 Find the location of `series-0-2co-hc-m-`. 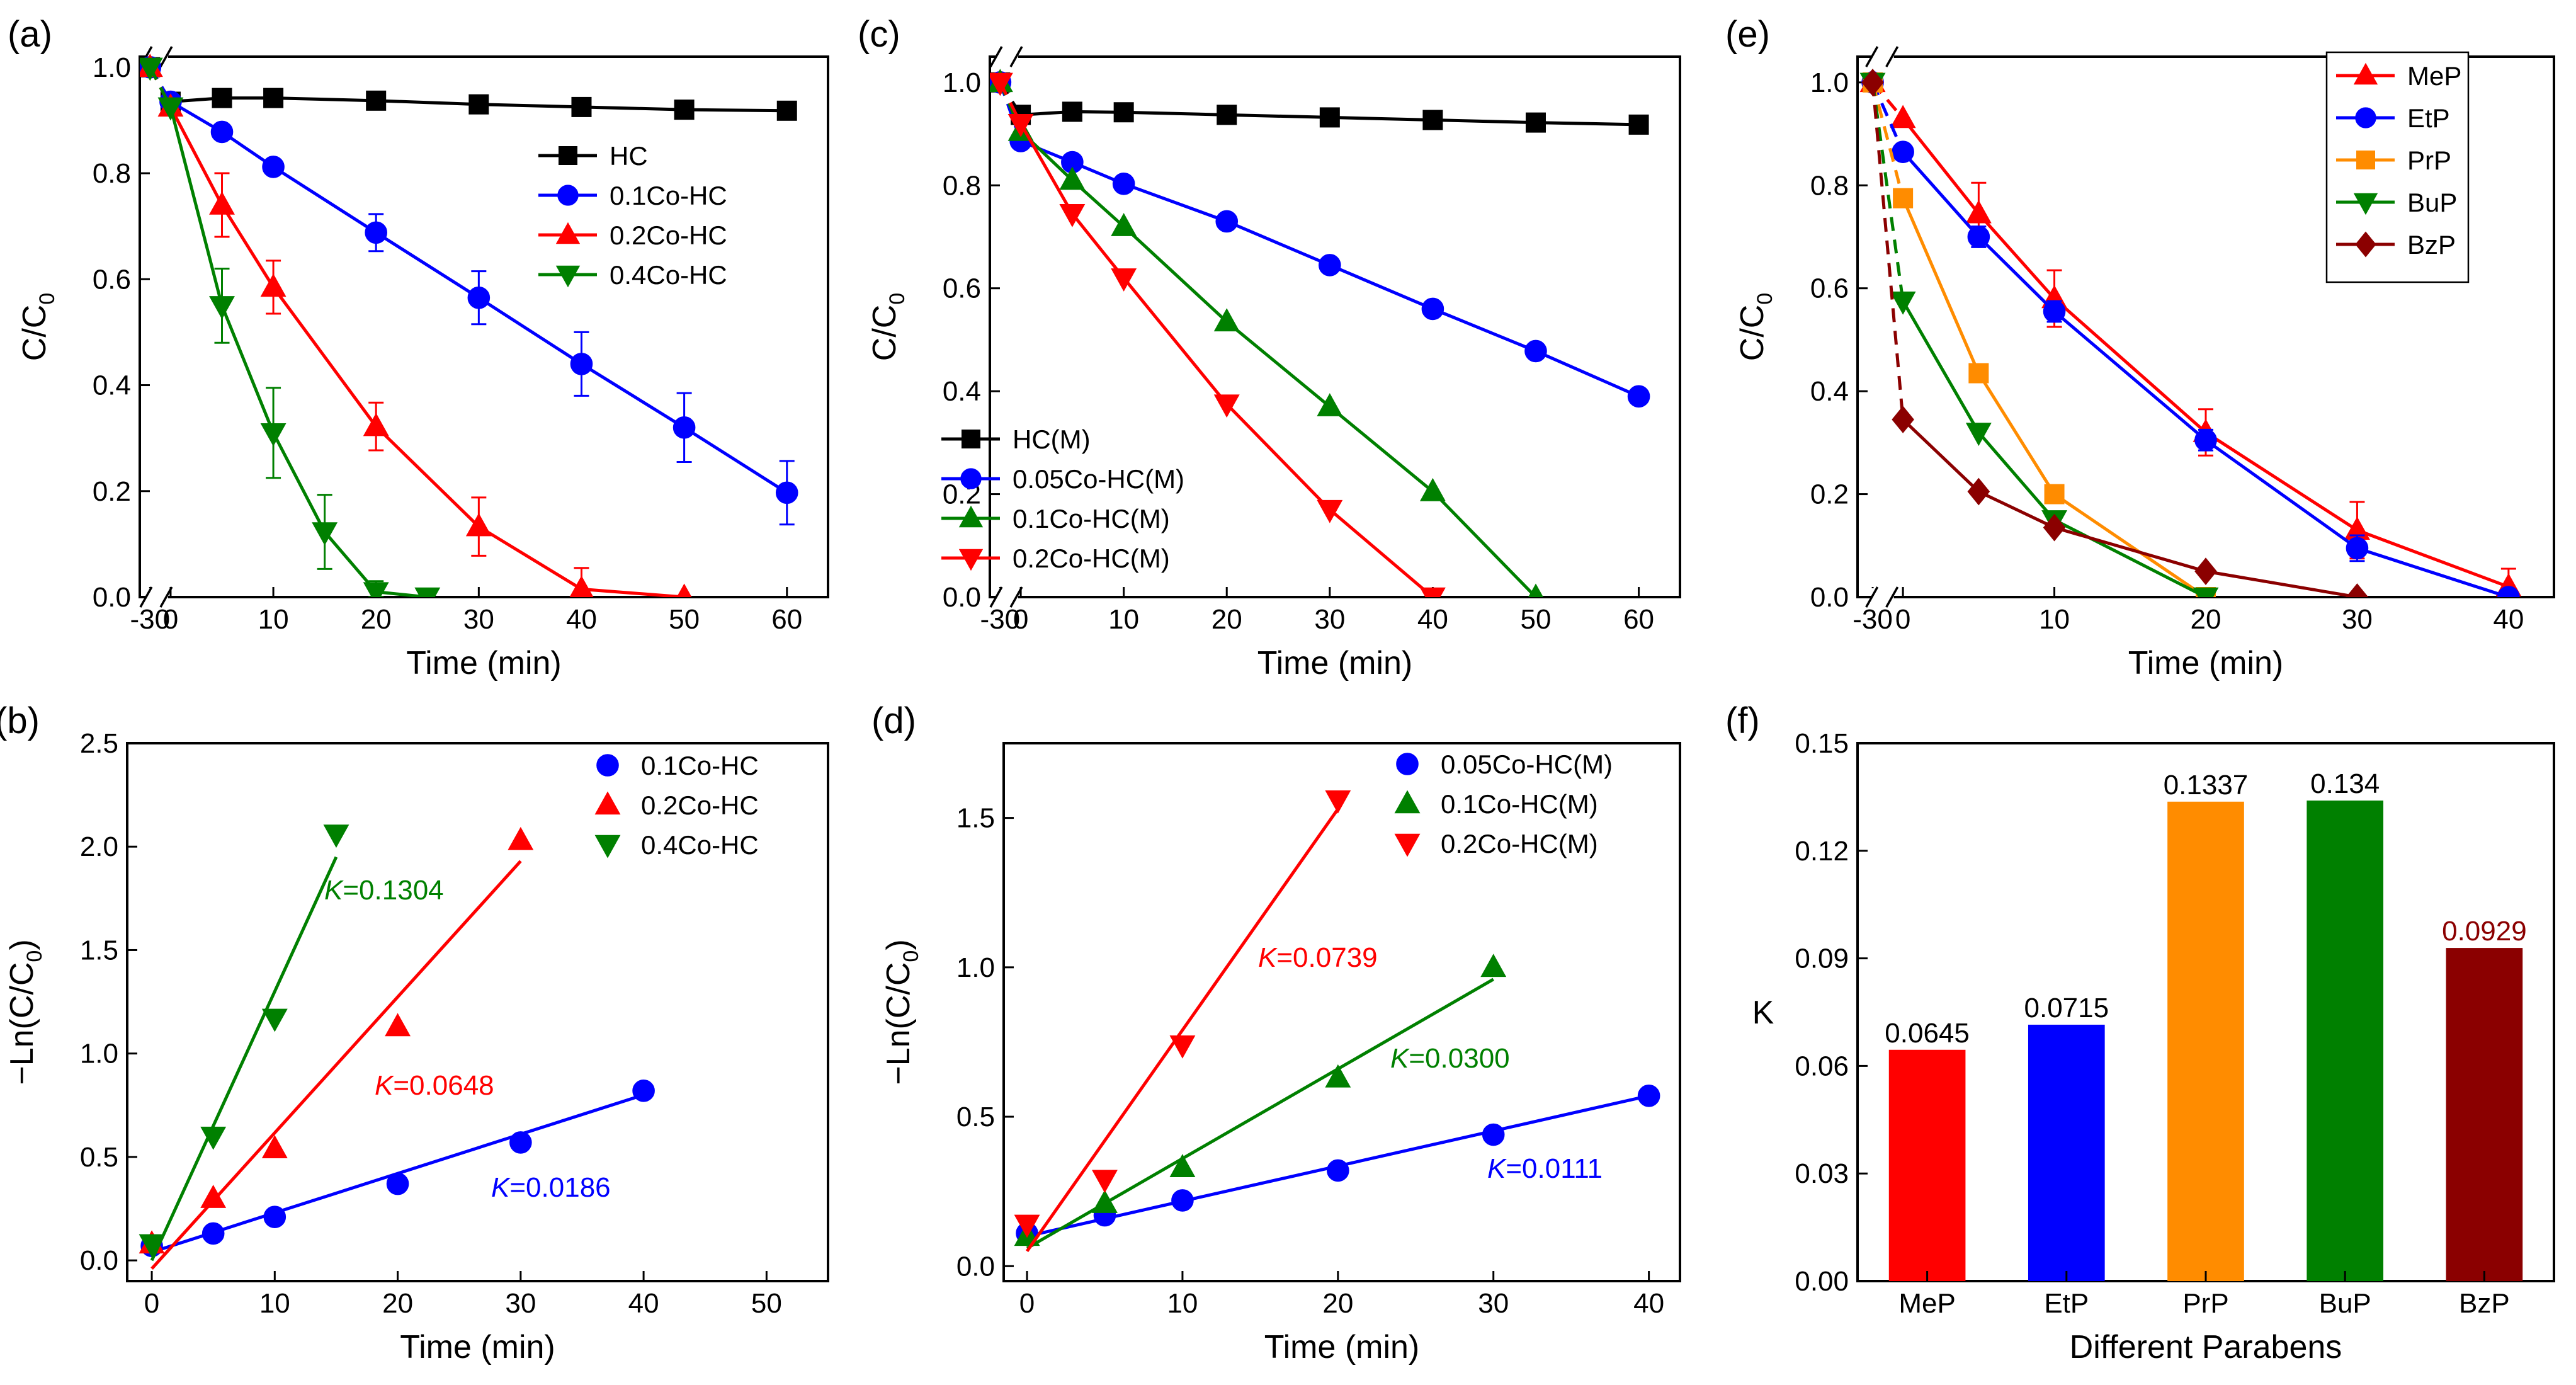

series-0-2co-hc-m- is located at coordinates (1182, 1021).